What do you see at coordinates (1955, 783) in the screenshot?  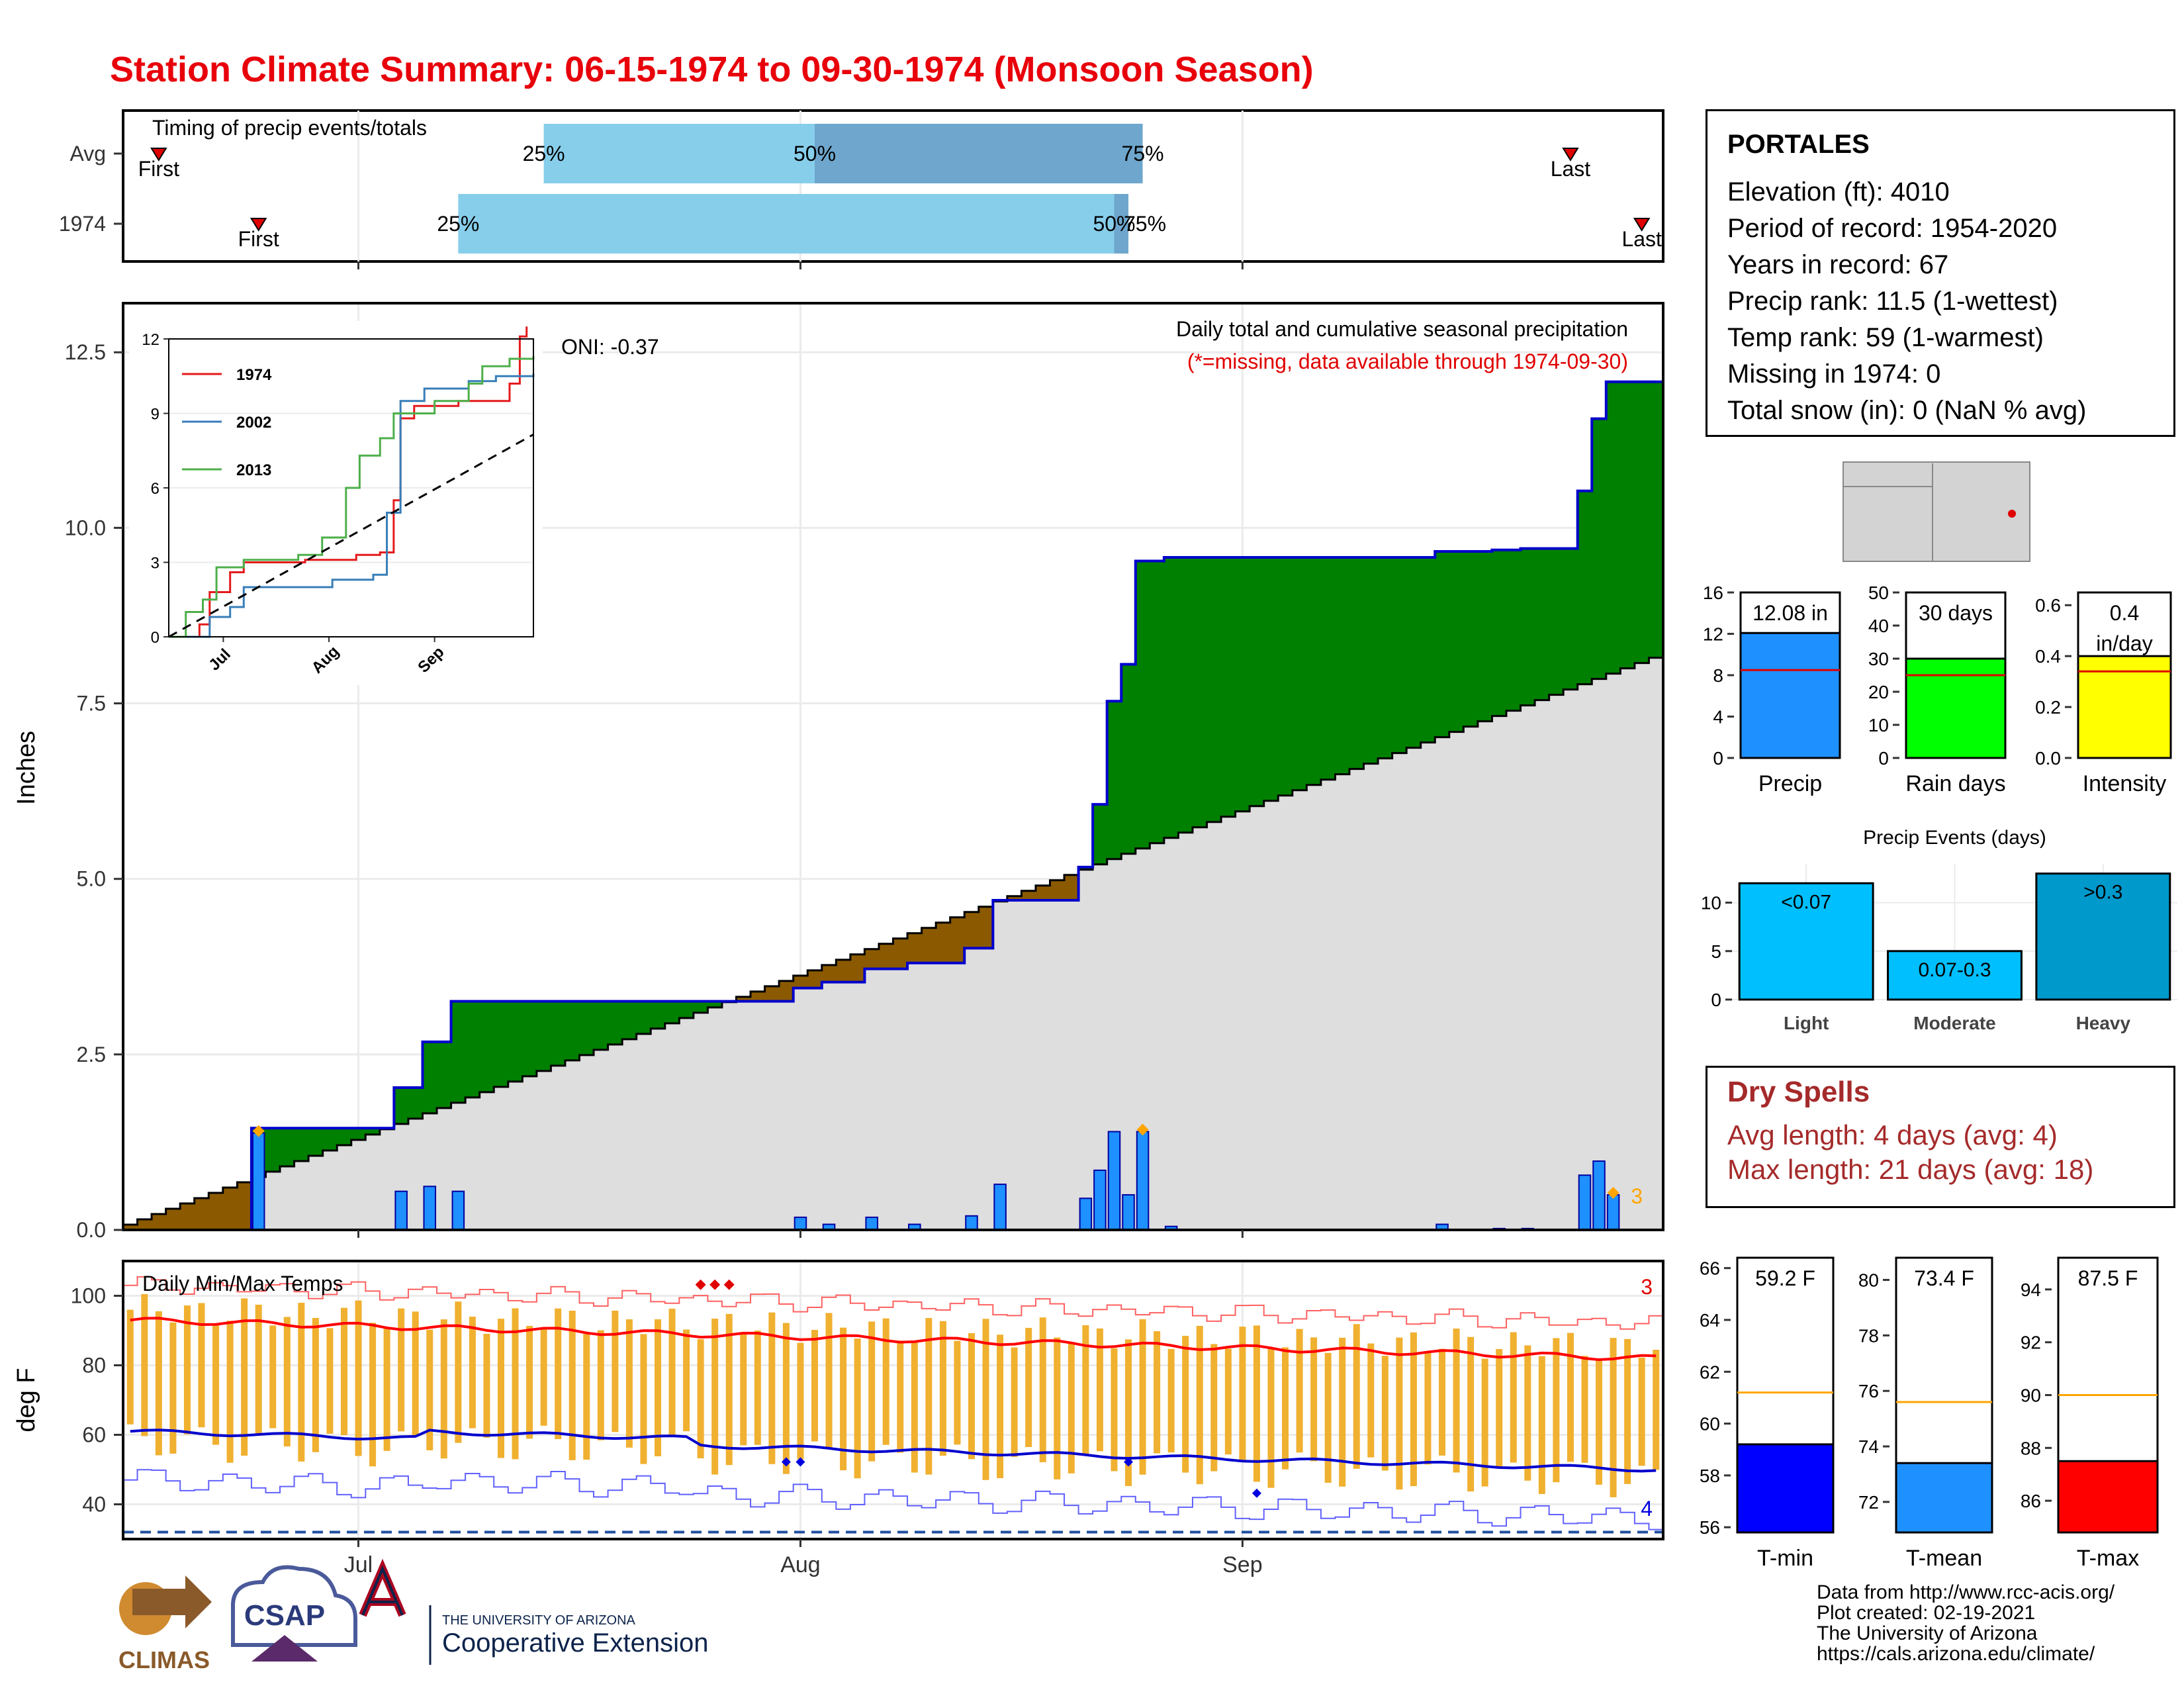 I see `rain-days-axis-label: Rain days` at bounding box center [1955, 783].